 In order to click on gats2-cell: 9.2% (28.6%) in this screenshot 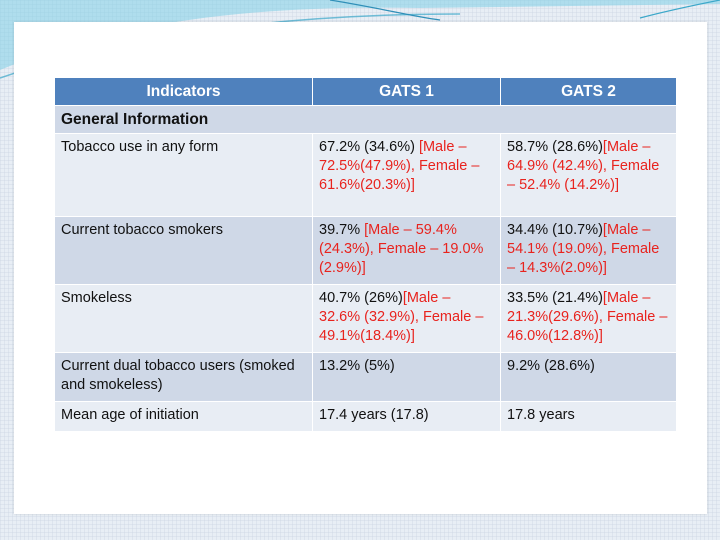, I will do `click(588, 377)`.